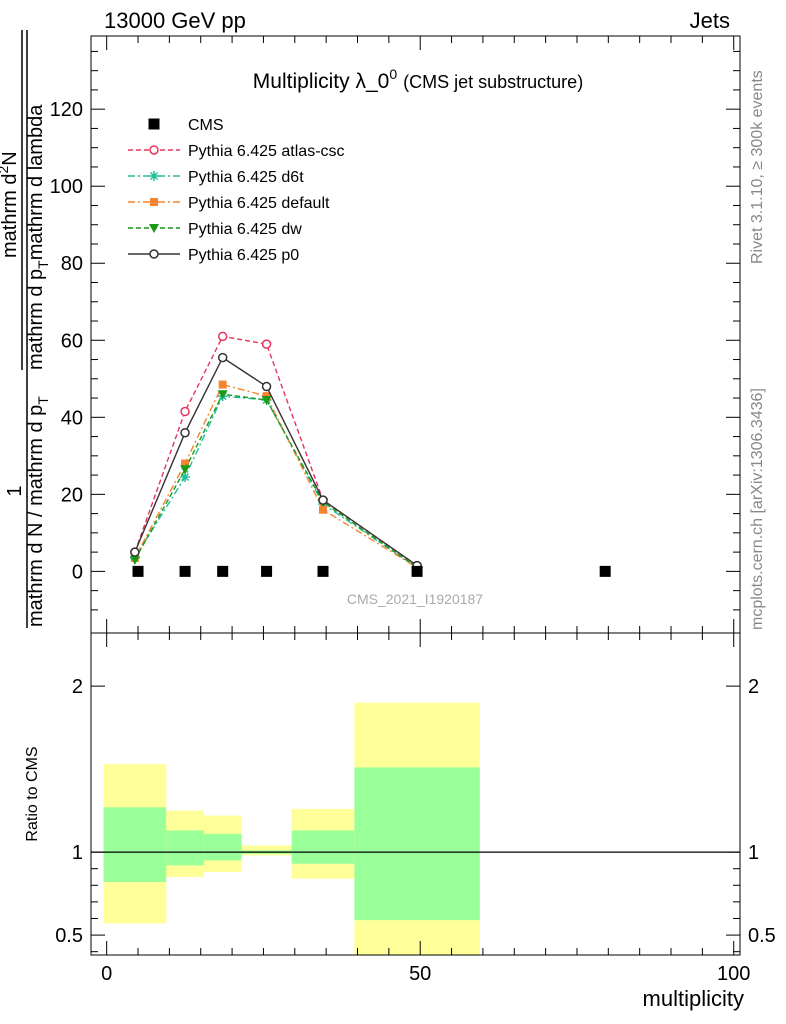 The image size is (786, 1024). I want to click on legend-entry-atlas-csc: Pythia 6.425 atlas-csc, so click(236, 151).